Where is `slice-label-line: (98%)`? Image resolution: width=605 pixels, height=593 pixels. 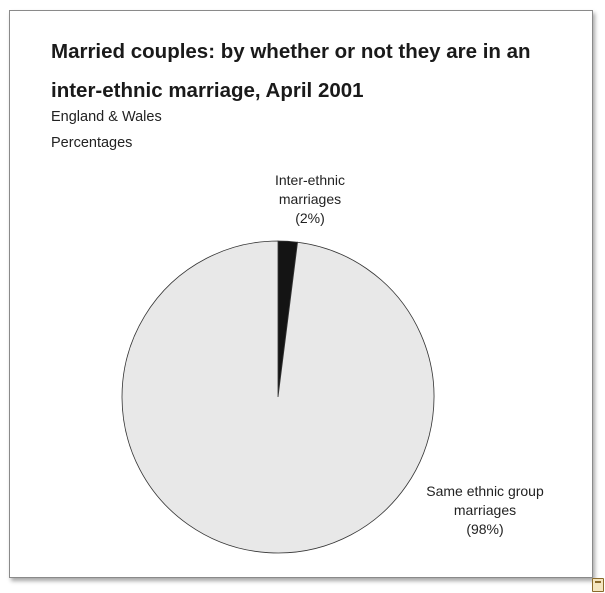
slice-label-line: (98%) is located at coordinates (484, 529).